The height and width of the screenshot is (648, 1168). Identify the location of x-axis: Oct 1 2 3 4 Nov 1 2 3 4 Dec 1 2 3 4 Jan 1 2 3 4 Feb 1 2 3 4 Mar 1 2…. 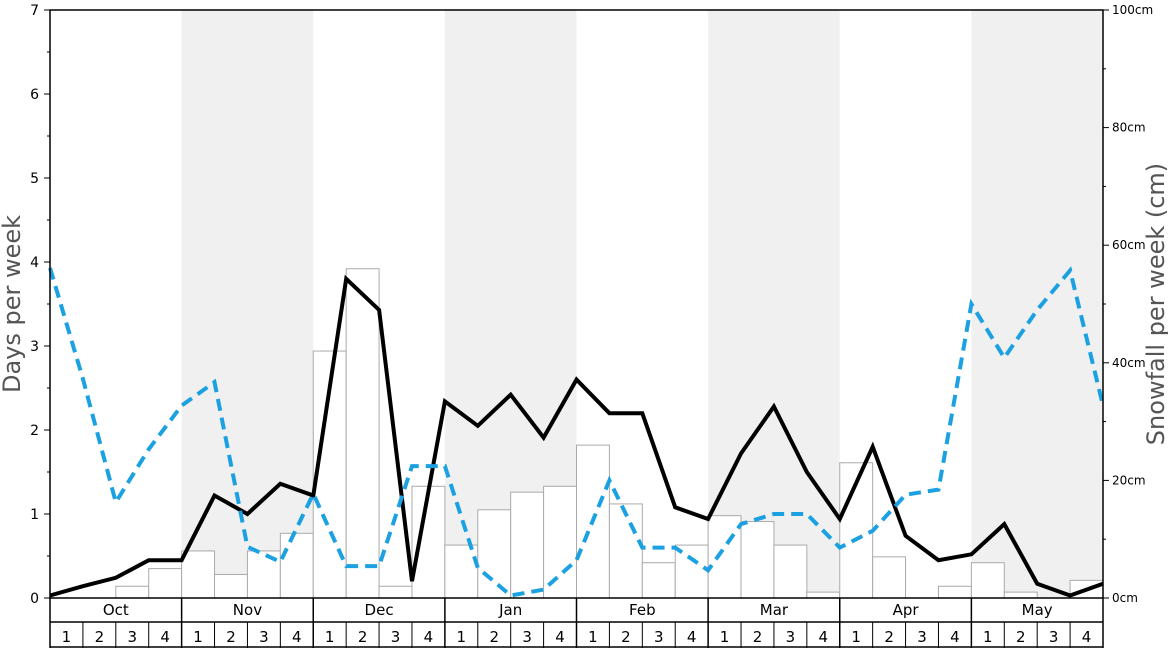
(576, 623).